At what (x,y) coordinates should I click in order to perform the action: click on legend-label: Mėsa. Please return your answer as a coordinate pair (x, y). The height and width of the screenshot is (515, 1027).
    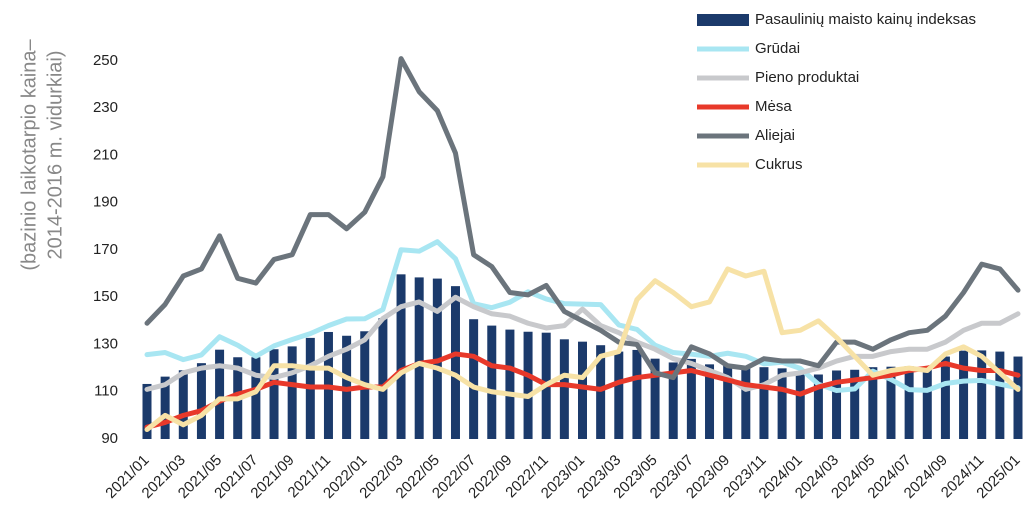
    Looking at the image, I should click on (773, 106).